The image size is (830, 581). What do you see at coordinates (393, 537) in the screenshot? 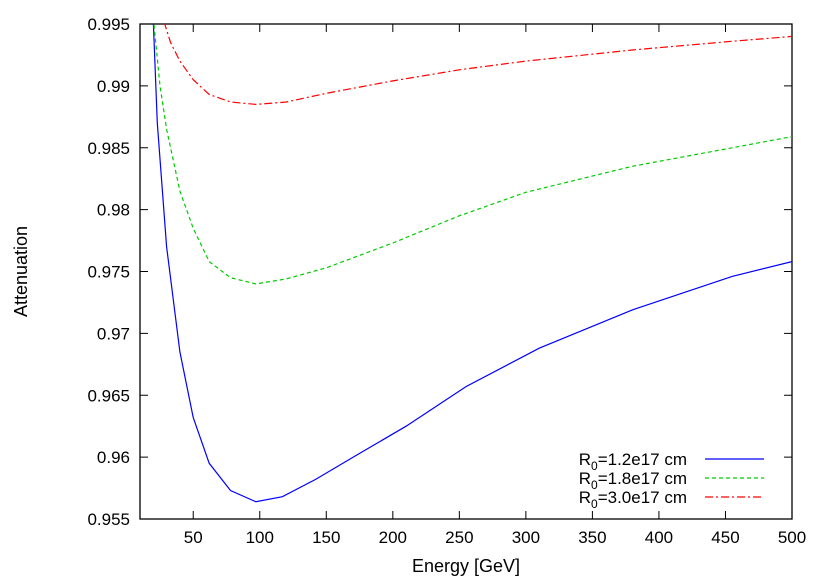
I see `x-tick-label: 200` at bounding box center [393, 537].